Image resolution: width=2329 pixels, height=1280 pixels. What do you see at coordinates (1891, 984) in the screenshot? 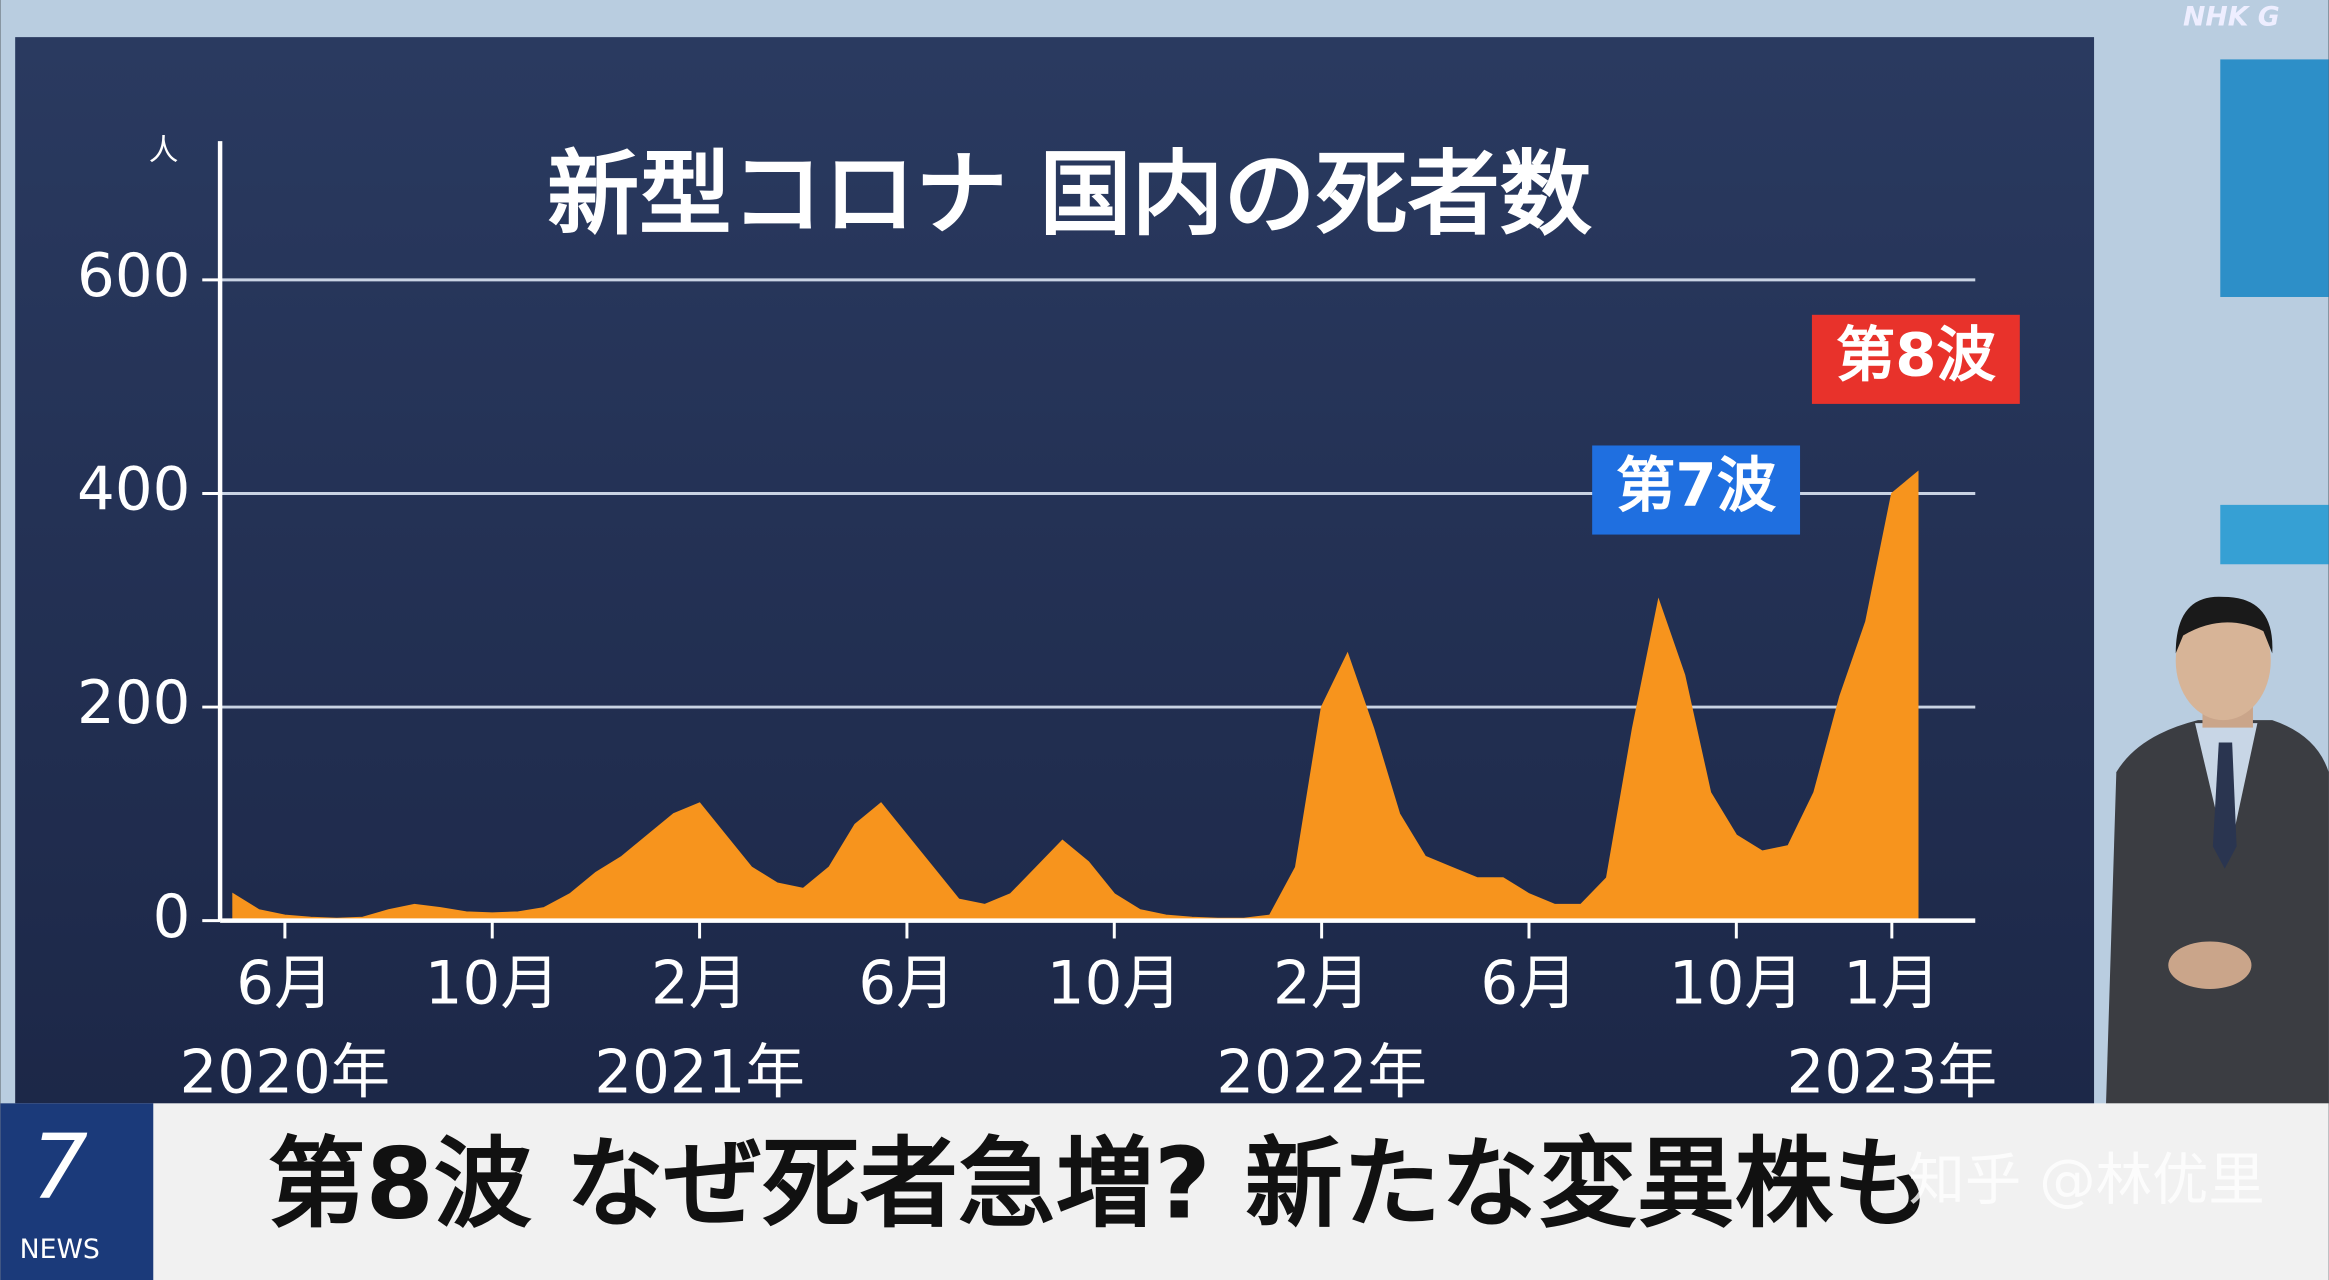
I see `x-tick-label: 1月` at bounding box center [1891, 984].